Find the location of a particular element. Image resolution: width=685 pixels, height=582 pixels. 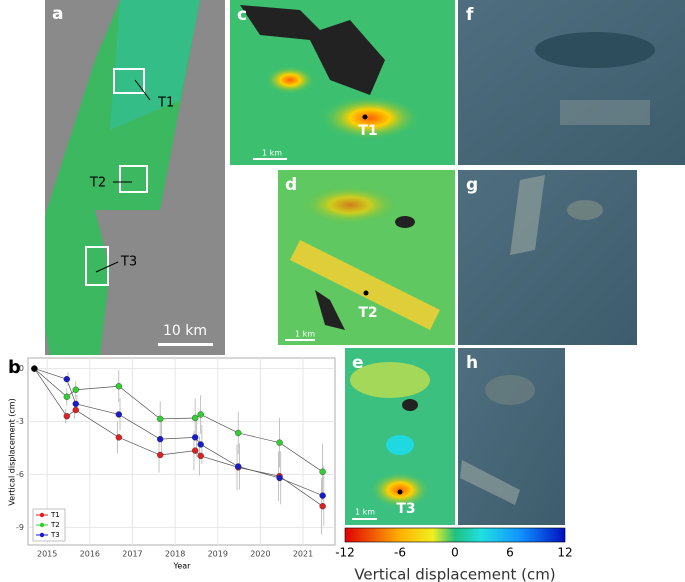

panel-h: h is located at coordinates (511, 436).